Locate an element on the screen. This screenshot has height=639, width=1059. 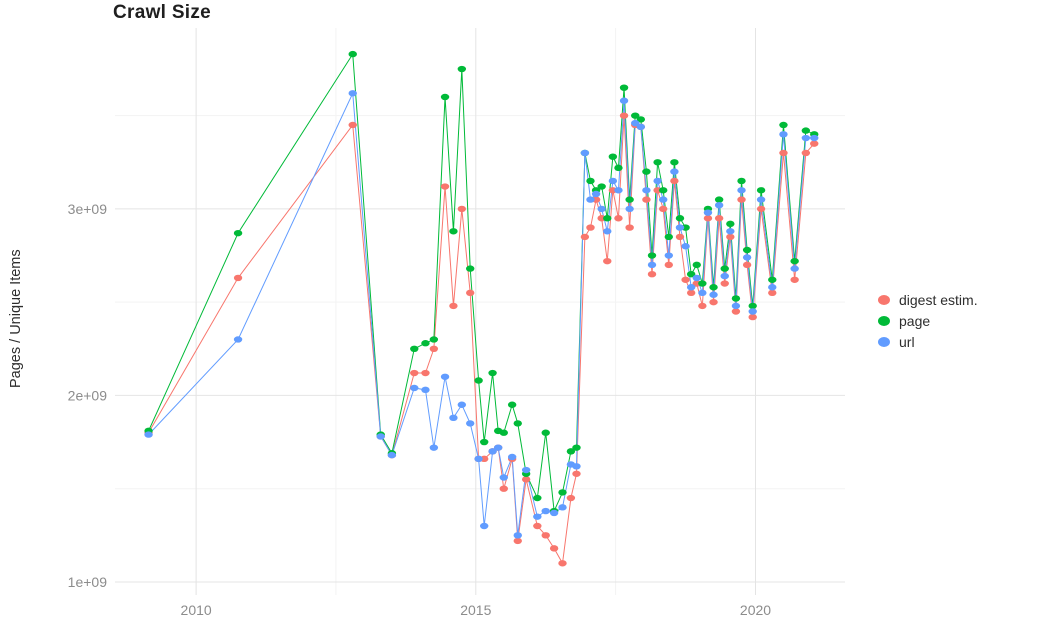
legend: digest estim. page url is located at coordinates (928, 320).